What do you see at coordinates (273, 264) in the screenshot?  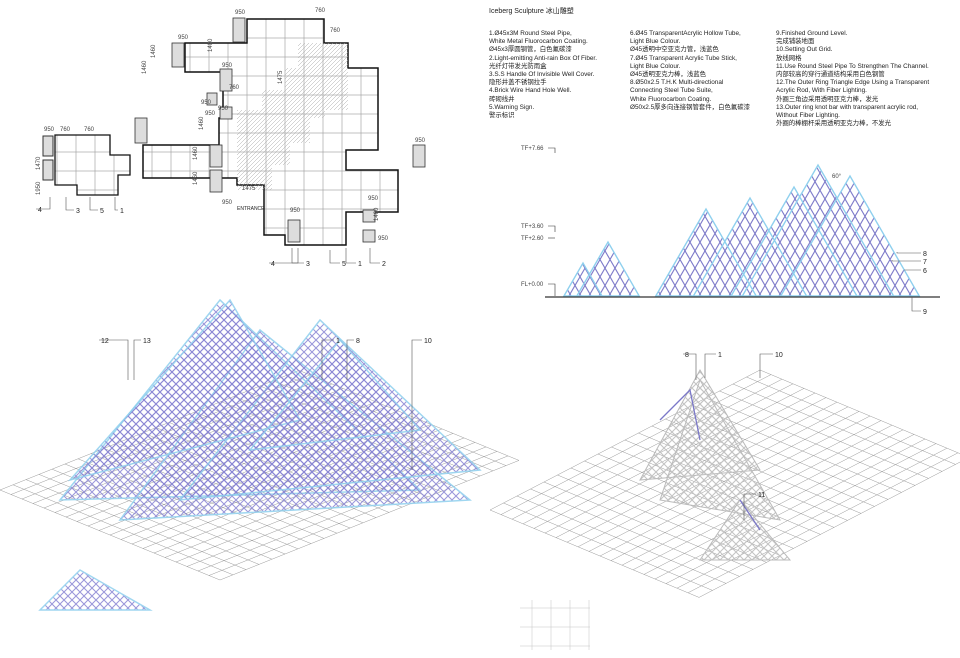 I see `plan-callout: 4` at bounding box center [273, 264].